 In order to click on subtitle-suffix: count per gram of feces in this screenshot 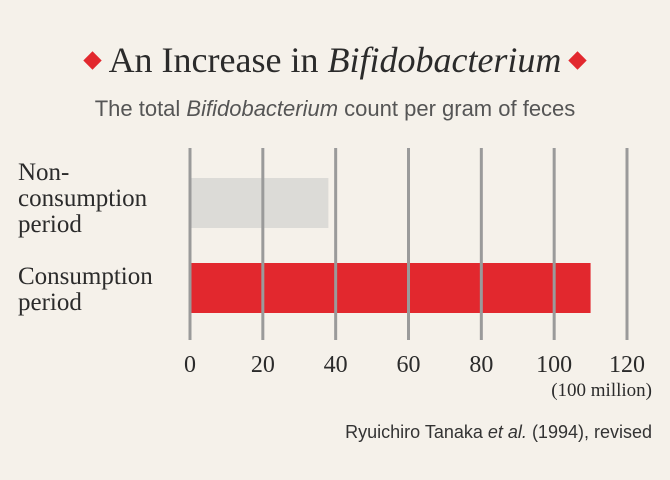, I will do `click(457, 108)`.